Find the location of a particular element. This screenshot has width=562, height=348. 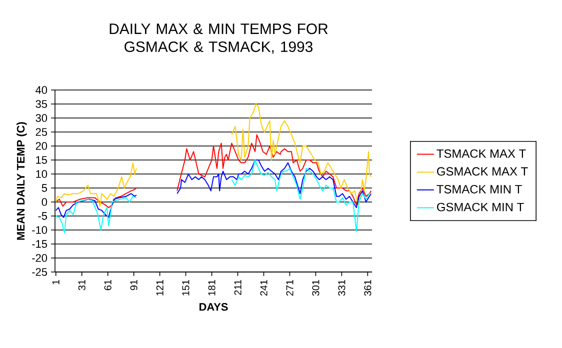

y-tick-label: 10 is located at coordinates (42, 174).